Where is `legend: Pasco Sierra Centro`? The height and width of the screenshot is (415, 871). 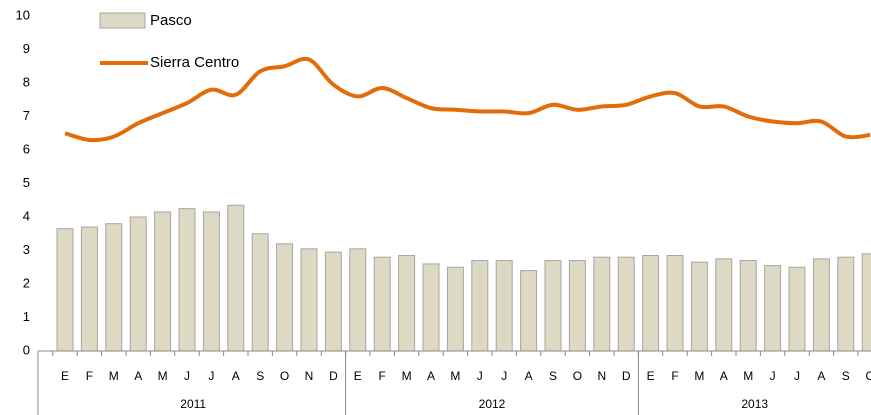 legend: Pasco Sierra Centro is located at coordinates (169, 41).